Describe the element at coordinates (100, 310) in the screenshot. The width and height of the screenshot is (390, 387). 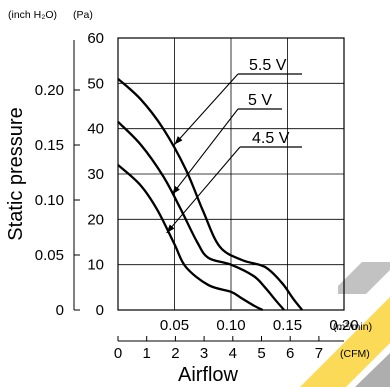
I see `y-tick-label-pa: 0` at that location.